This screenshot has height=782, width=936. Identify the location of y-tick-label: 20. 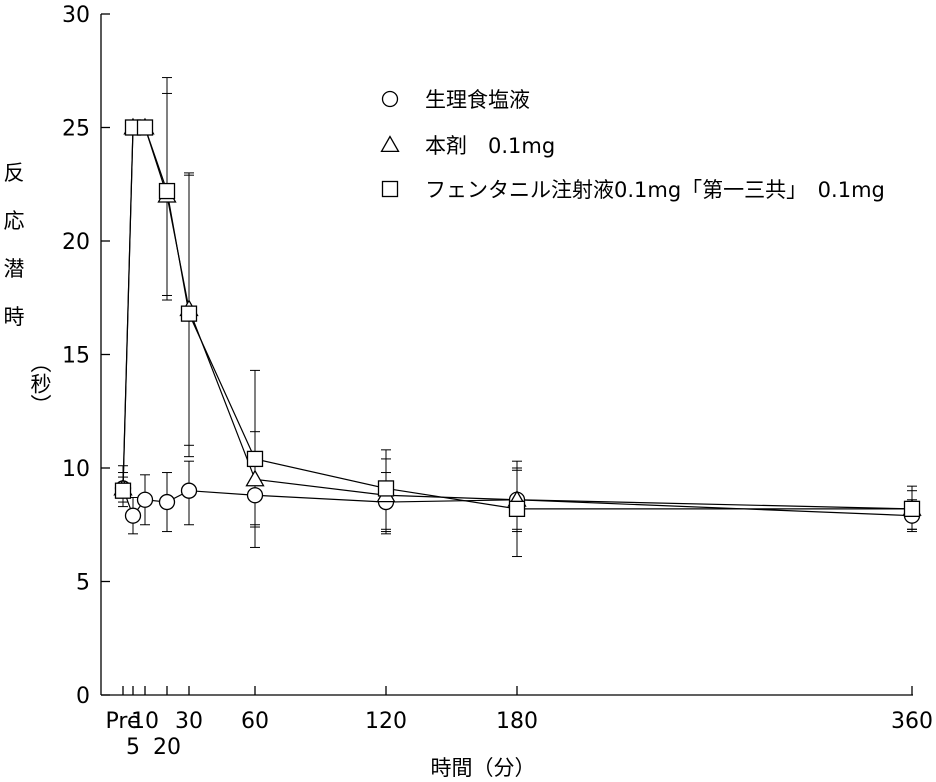
(76, 242).